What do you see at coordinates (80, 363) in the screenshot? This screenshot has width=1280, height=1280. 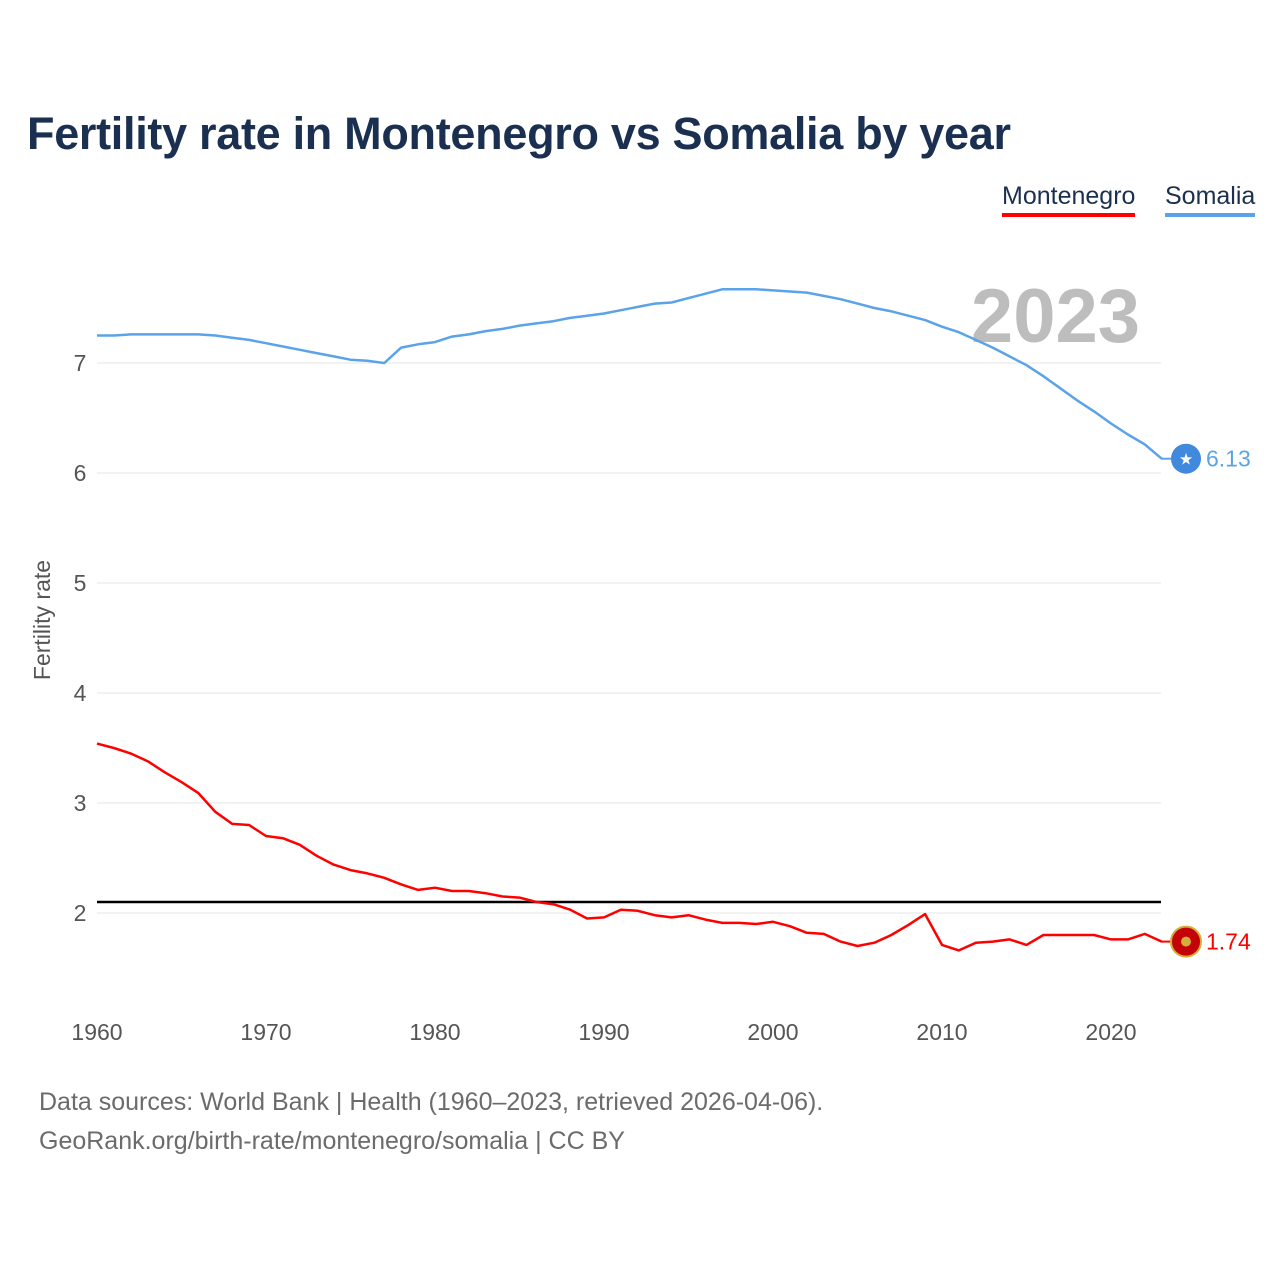 I see `y-tick-label: 7` at bounding box center [80, 363].